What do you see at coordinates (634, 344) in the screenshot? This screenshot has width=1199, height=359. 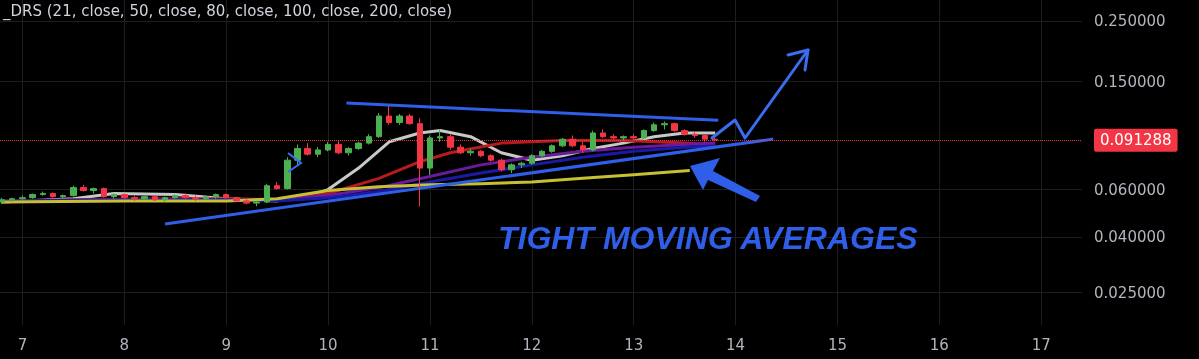 I see `x-tick-label: 13` at bounding box center [634, 344].